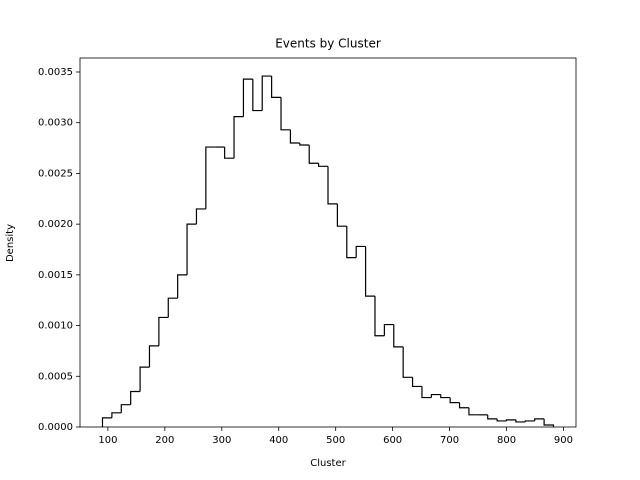 This screenshot has width=640, height=480. Describe the element at coordinates (164, 440) in the screenshot. I see `x-tick-label: 200` at that location.